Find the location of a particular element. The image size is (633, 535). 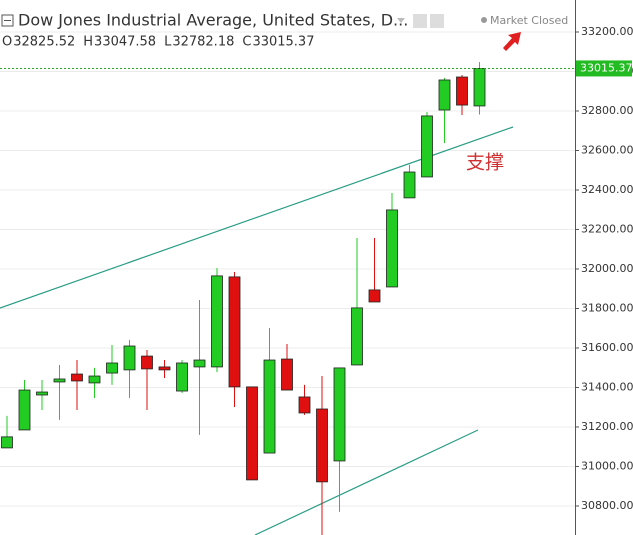

market-status: Market Closed is located at coordinates (529, 20).